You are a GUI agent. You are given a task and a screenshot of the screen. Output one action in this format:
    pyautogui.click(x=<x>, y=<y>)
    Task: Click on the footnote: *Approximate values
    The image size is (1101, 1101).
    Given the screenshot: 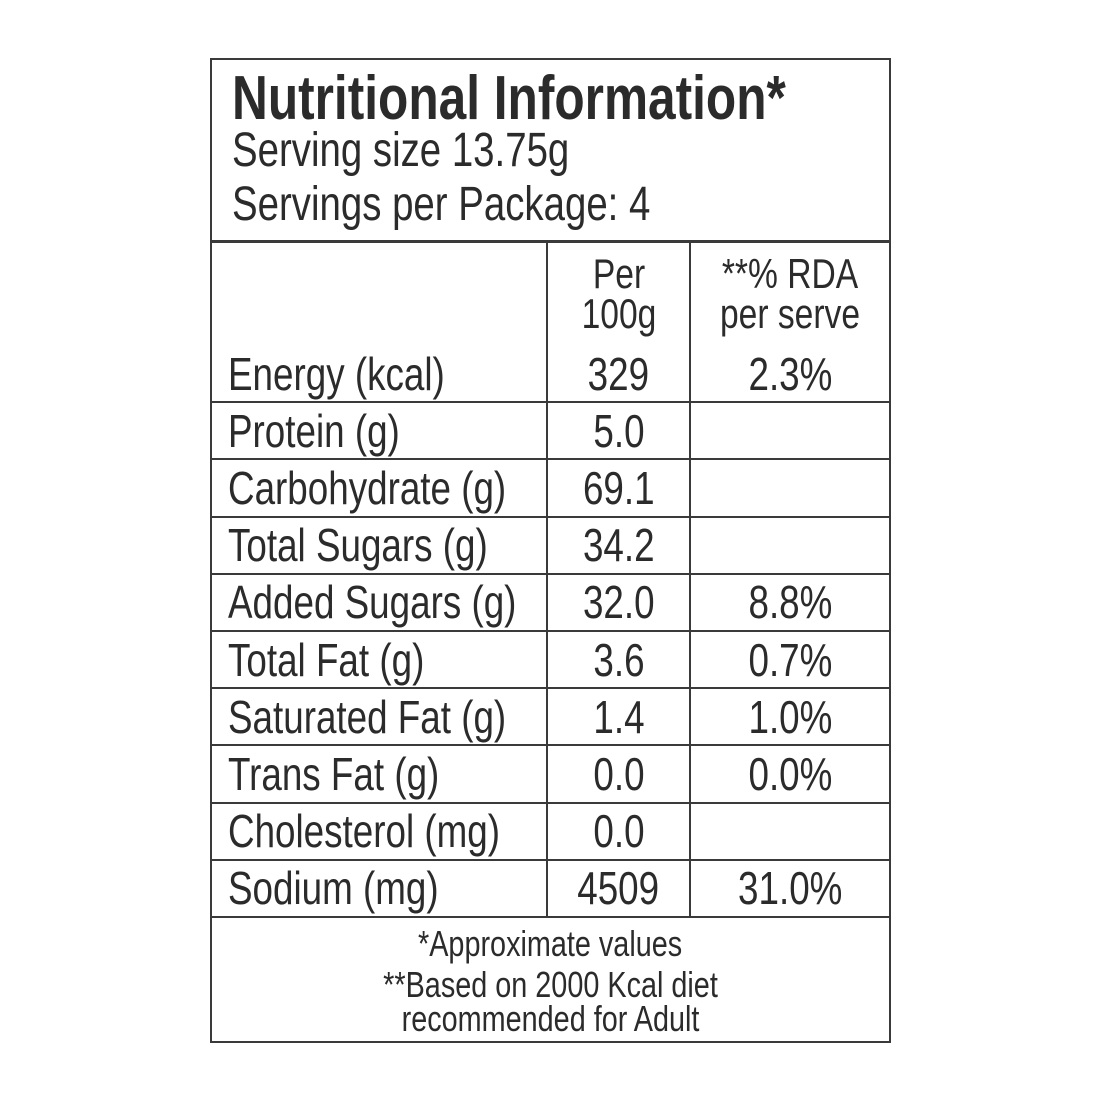 What is the action you would take?
    pyautogui.click(x=550, y=943)
    